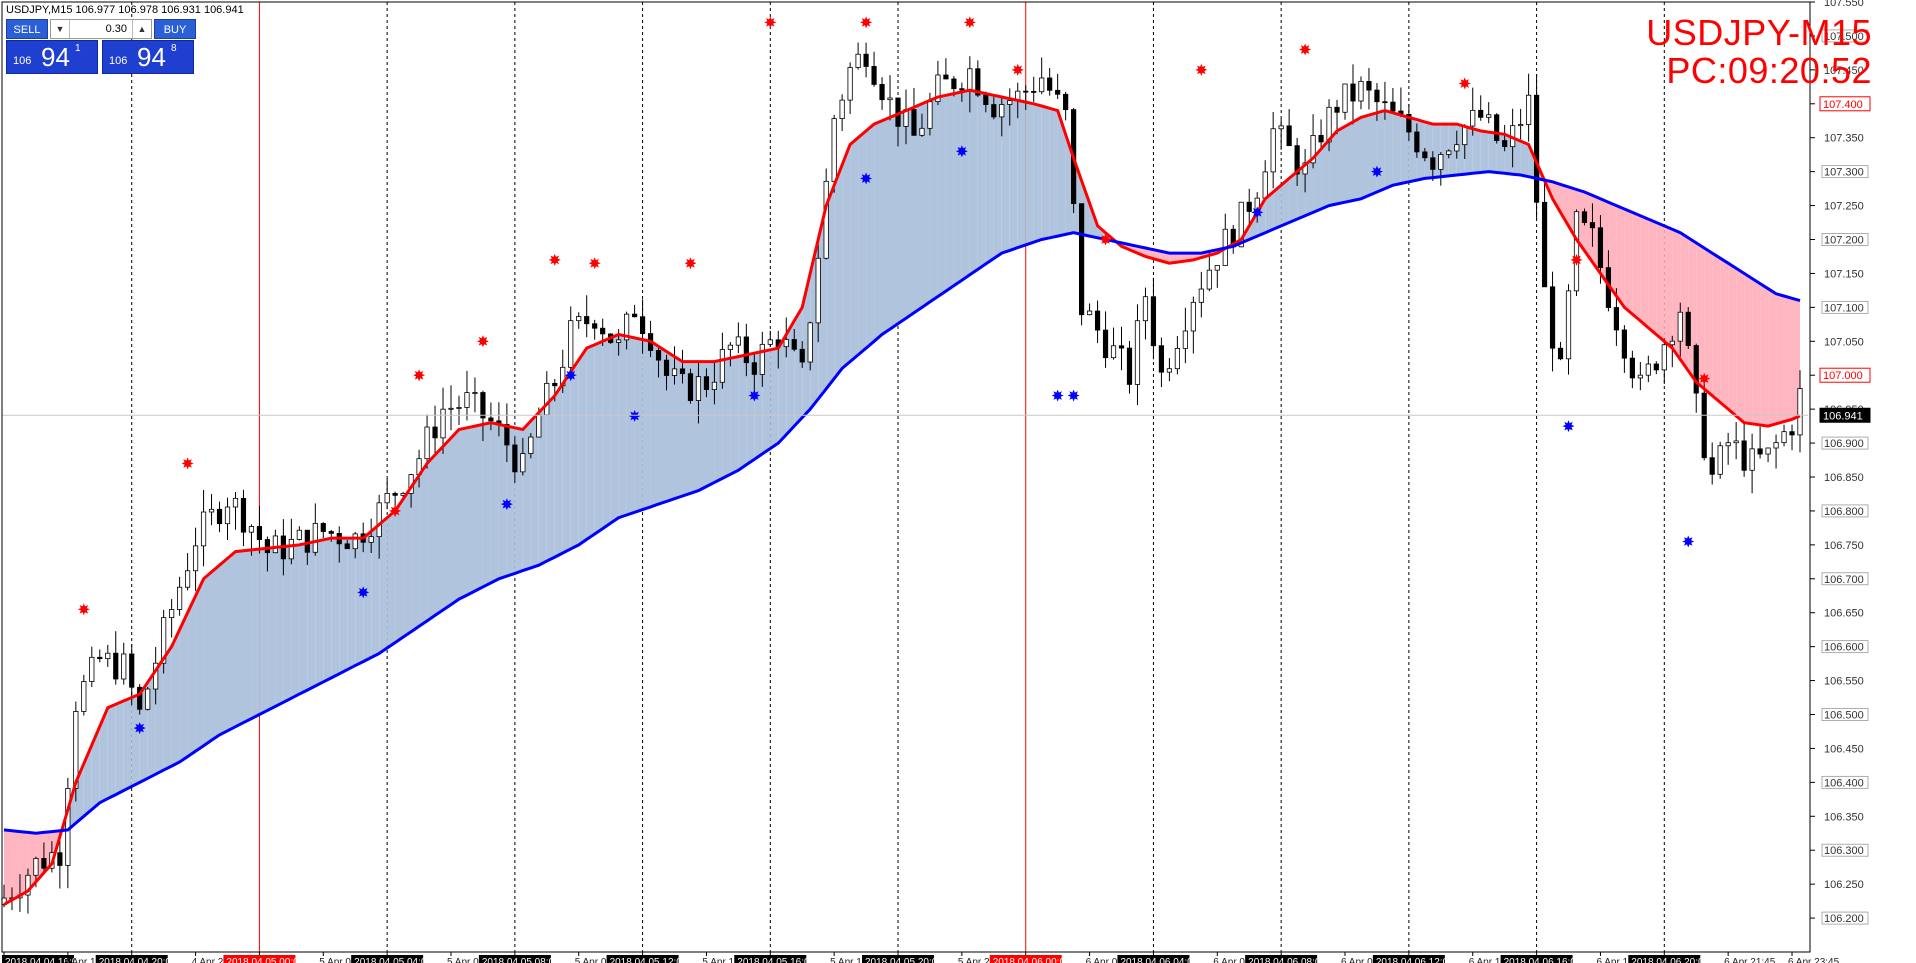  What do you see at coordinates (175, 29) in the screenshot?
I see `buy-button: BUY` at bounding box center [175, 29].